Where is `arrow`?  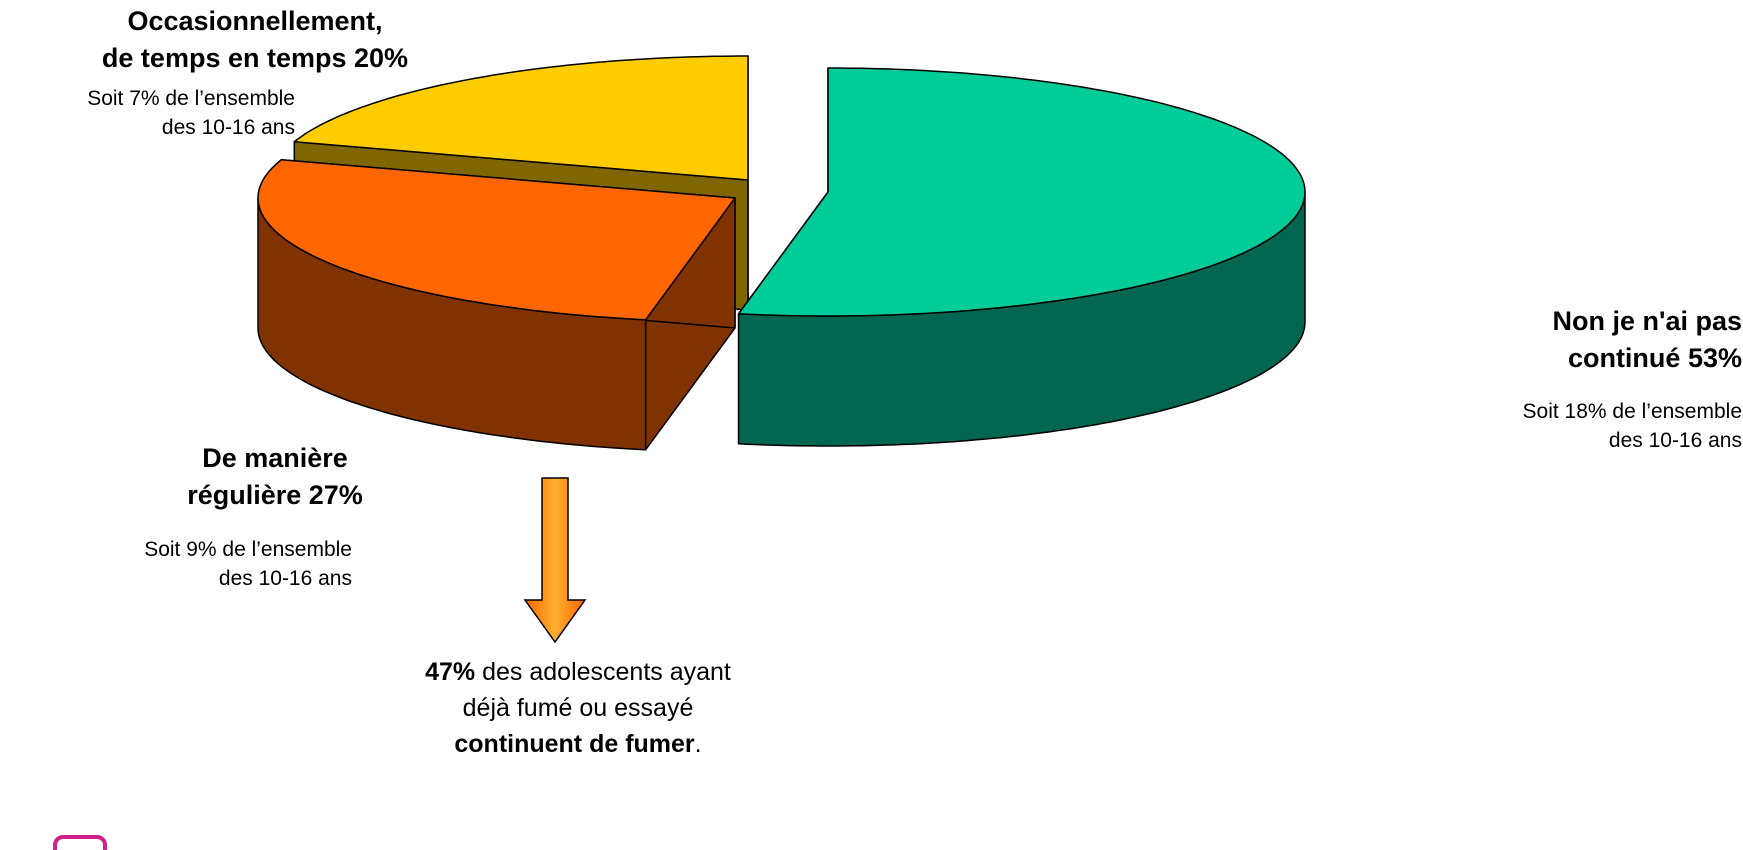
arrow is located at coordinates (555, 560).